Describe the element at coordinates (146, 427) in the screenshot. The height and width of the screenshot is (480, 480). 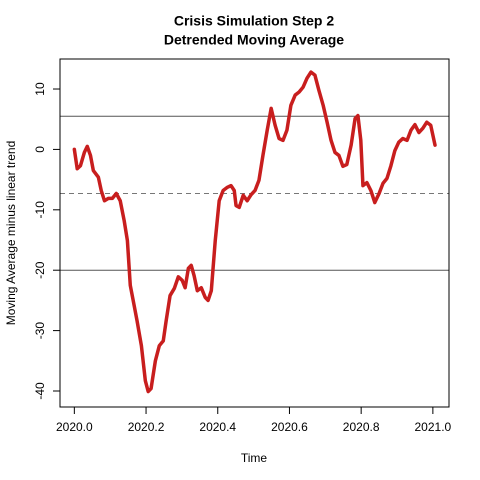
I see `x-tick-label: 2020.2` at that location.